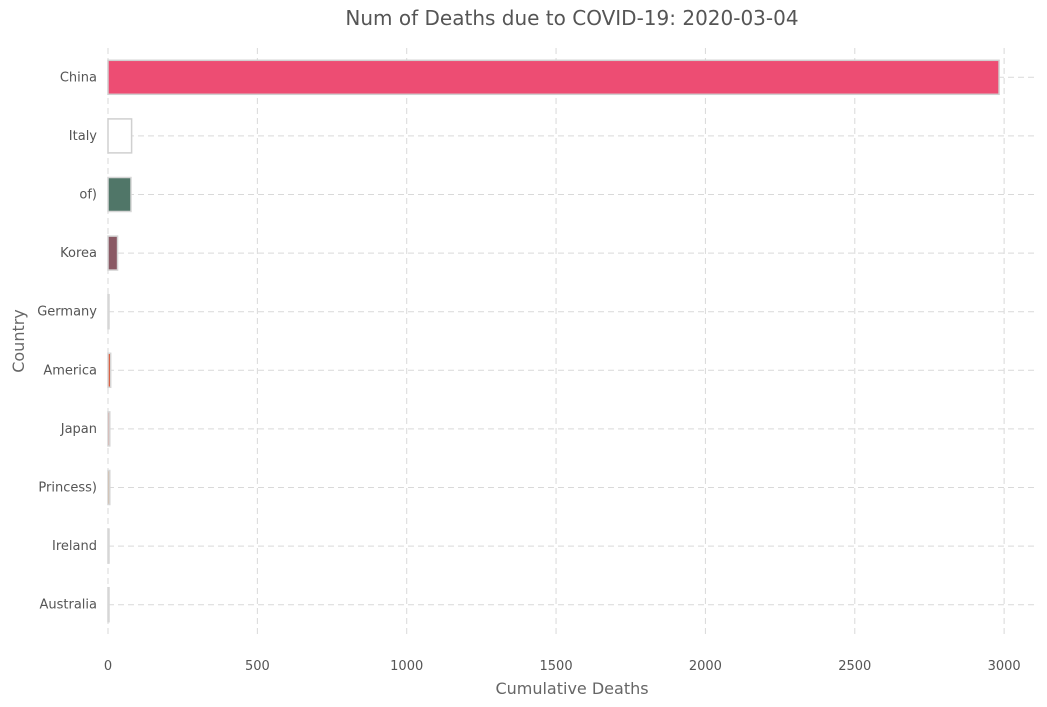 The width and height of the screenshot is (1047, 707). I want to click on y-tick-label: Australia, so click(68, 605).